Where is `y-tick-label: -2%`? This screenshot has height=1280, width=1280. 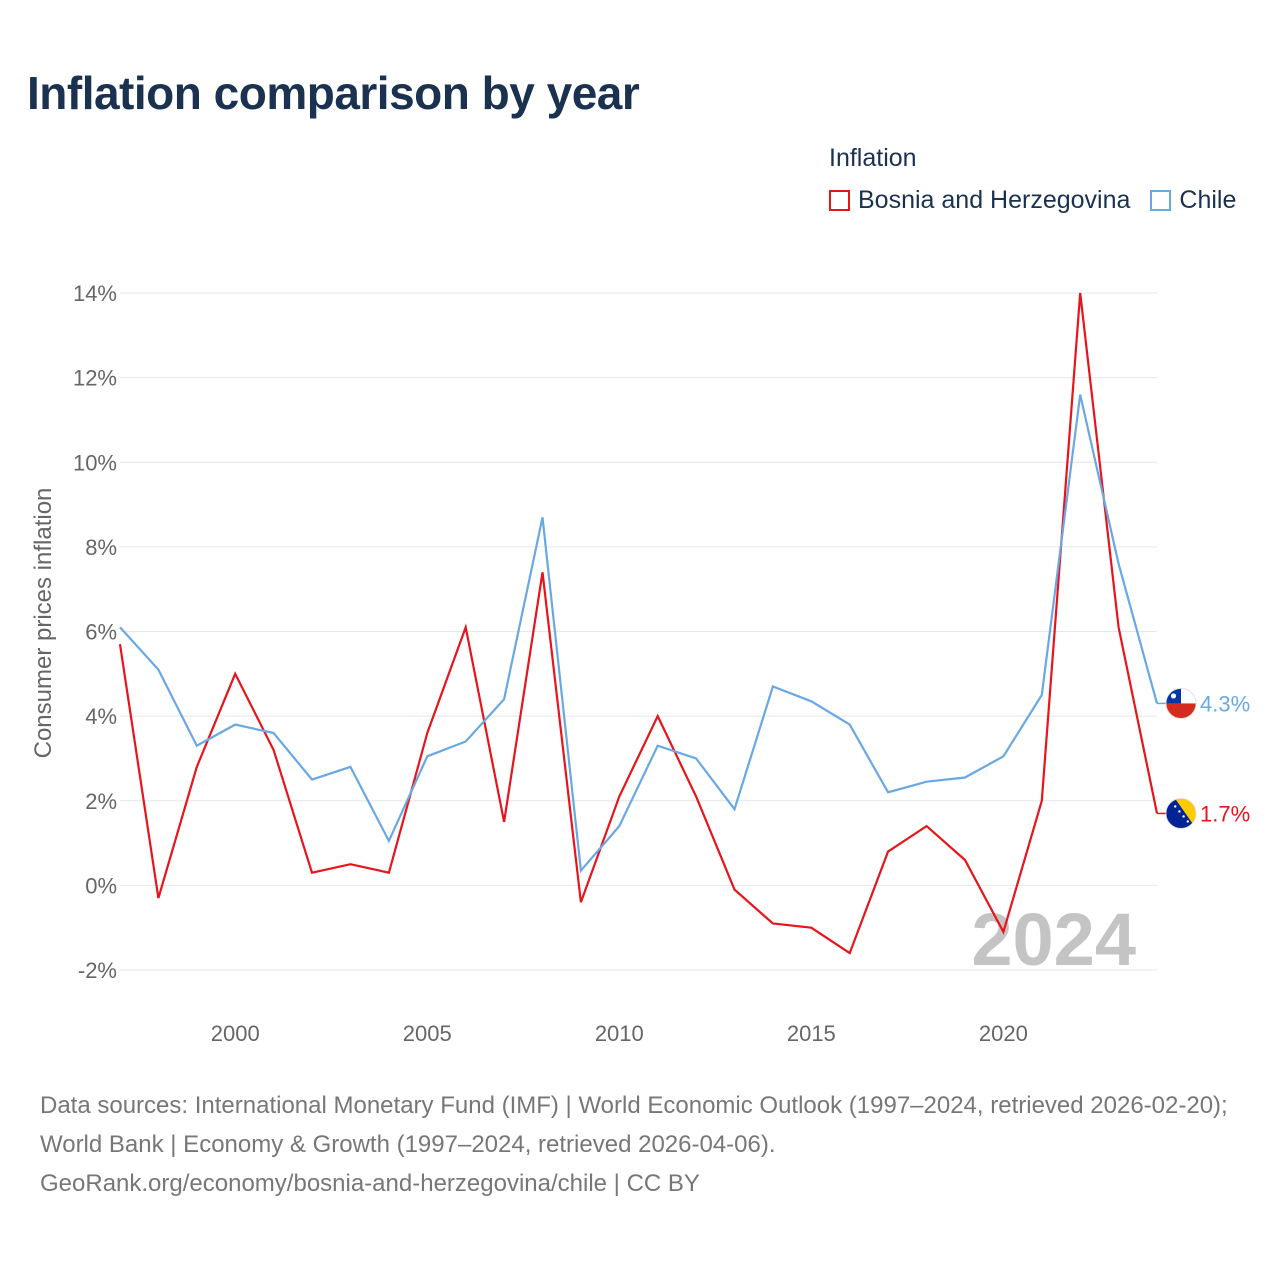
y-tick-label: -2% is located at coordinates (97, 970).